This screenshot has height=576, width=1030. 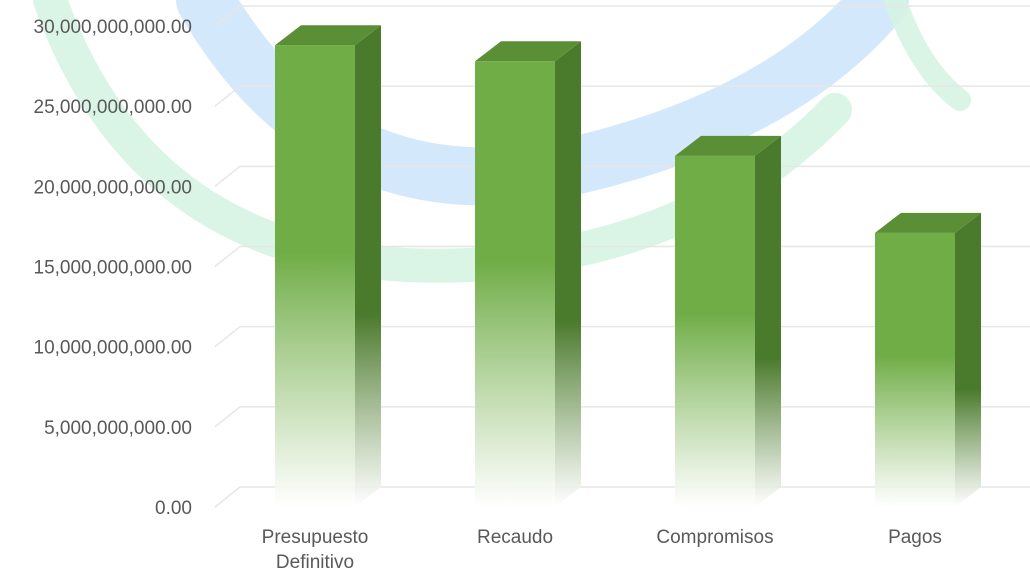 What do you see at coordinates (113, 27) in the screenshot?
I see `y-tick-label: 30,000,000,000.00` at bounding box center [113, 27].